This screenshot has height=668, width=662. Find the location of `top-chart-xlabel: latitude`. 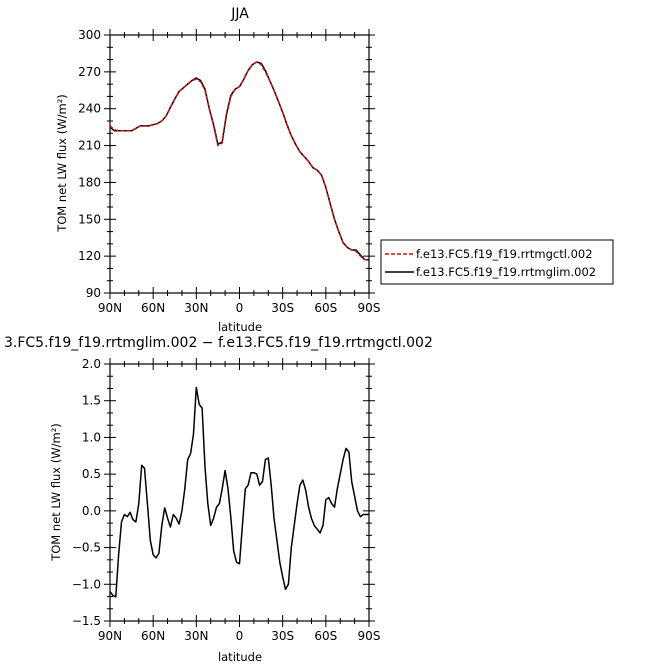

top-chart-xlabel: latitude is located at coordinates (240, 327).